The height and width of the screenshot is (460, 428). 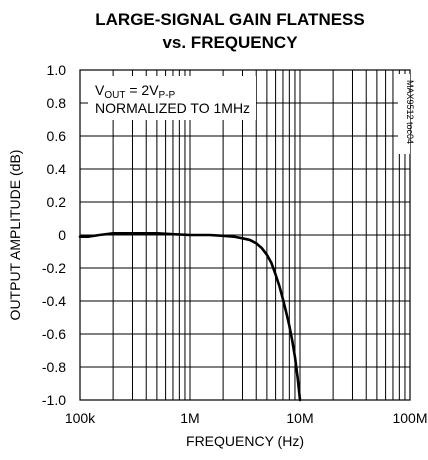 What do you see at coordinates (142, 90) in the screenshot?
I see `annotation-eq: = 2V` at bounding box center [142, 90].